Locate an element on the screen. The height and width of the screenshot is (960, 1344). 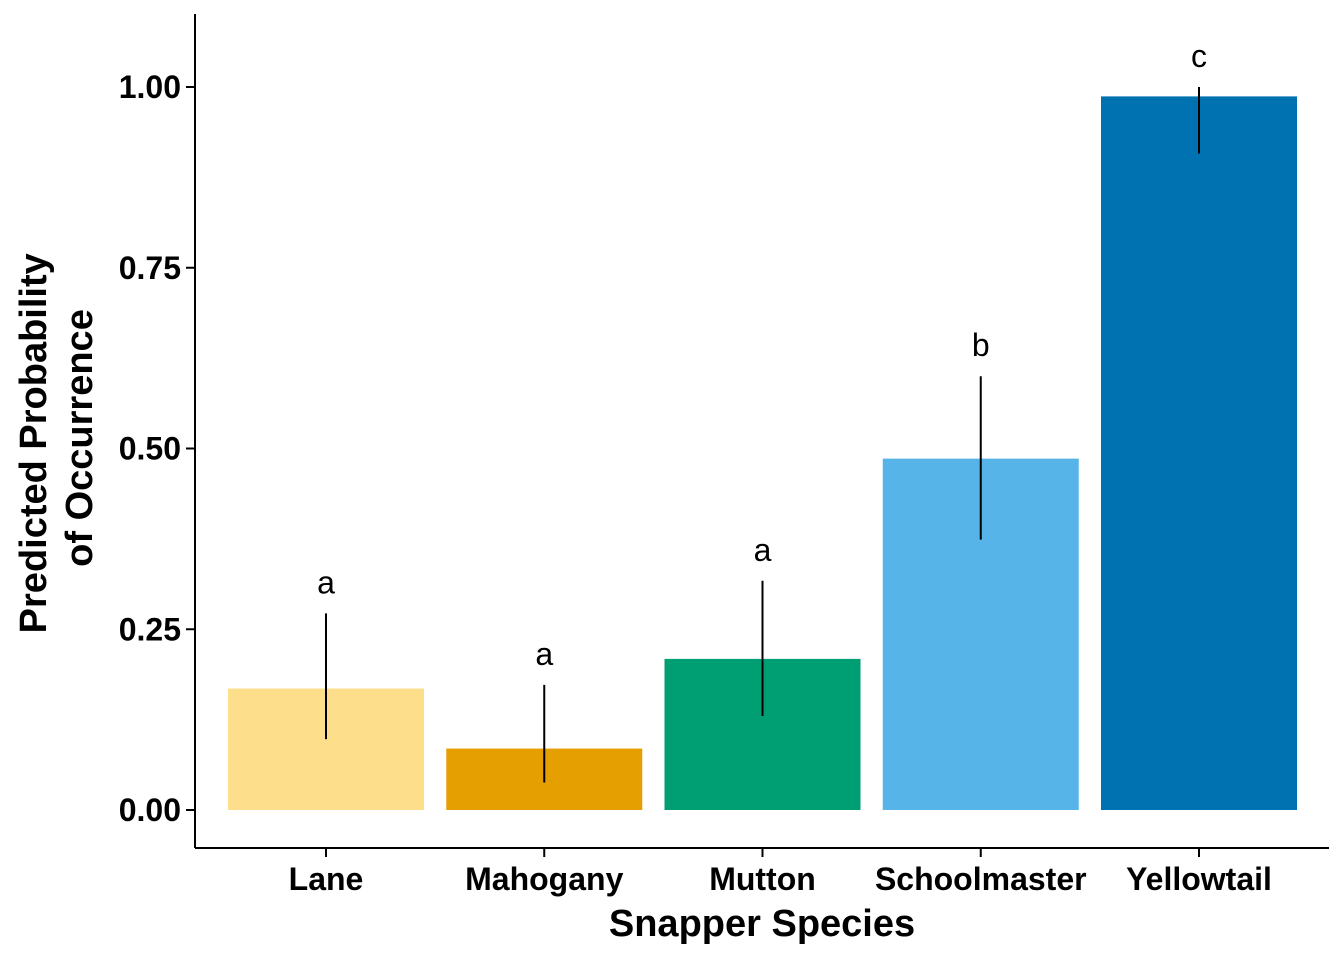
y-axis-title: Predicted Probability of Occurrence is located at coordinates (57, 438).